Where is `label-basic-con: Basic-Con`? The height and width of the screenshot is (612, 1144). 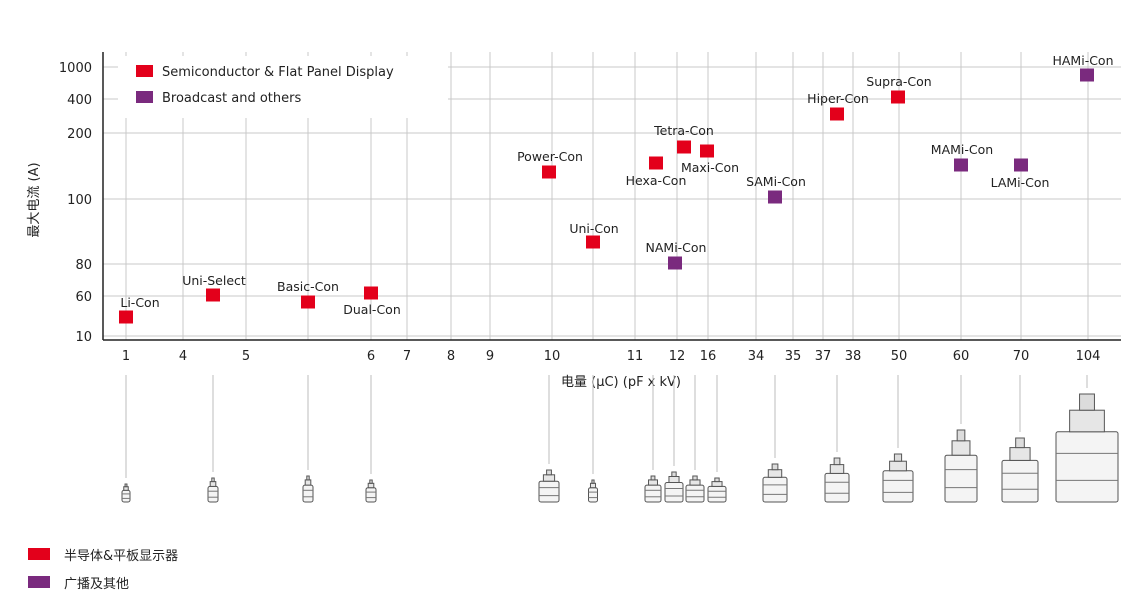
label-basic-con: Basic-Con is located at coordinates (308, 286).